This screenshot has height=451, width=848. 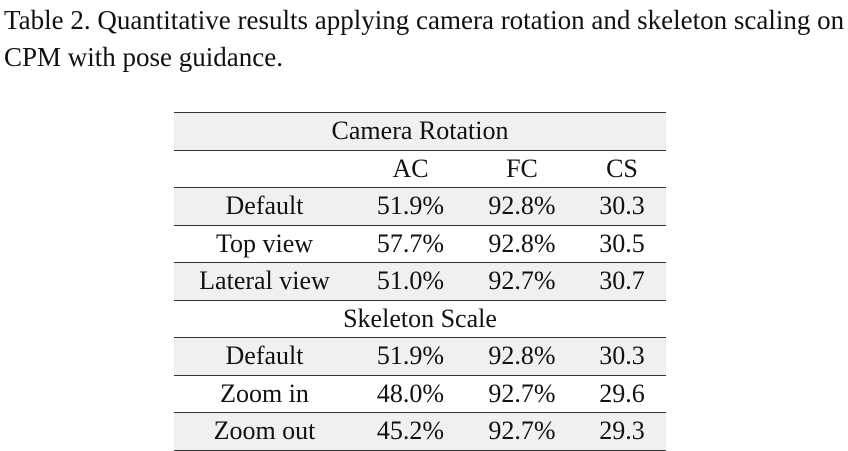 What do you see at coordinates (622, 243) in the screenshot?
I see `cell-cs: 30.5` at bounding box center [622, 243].